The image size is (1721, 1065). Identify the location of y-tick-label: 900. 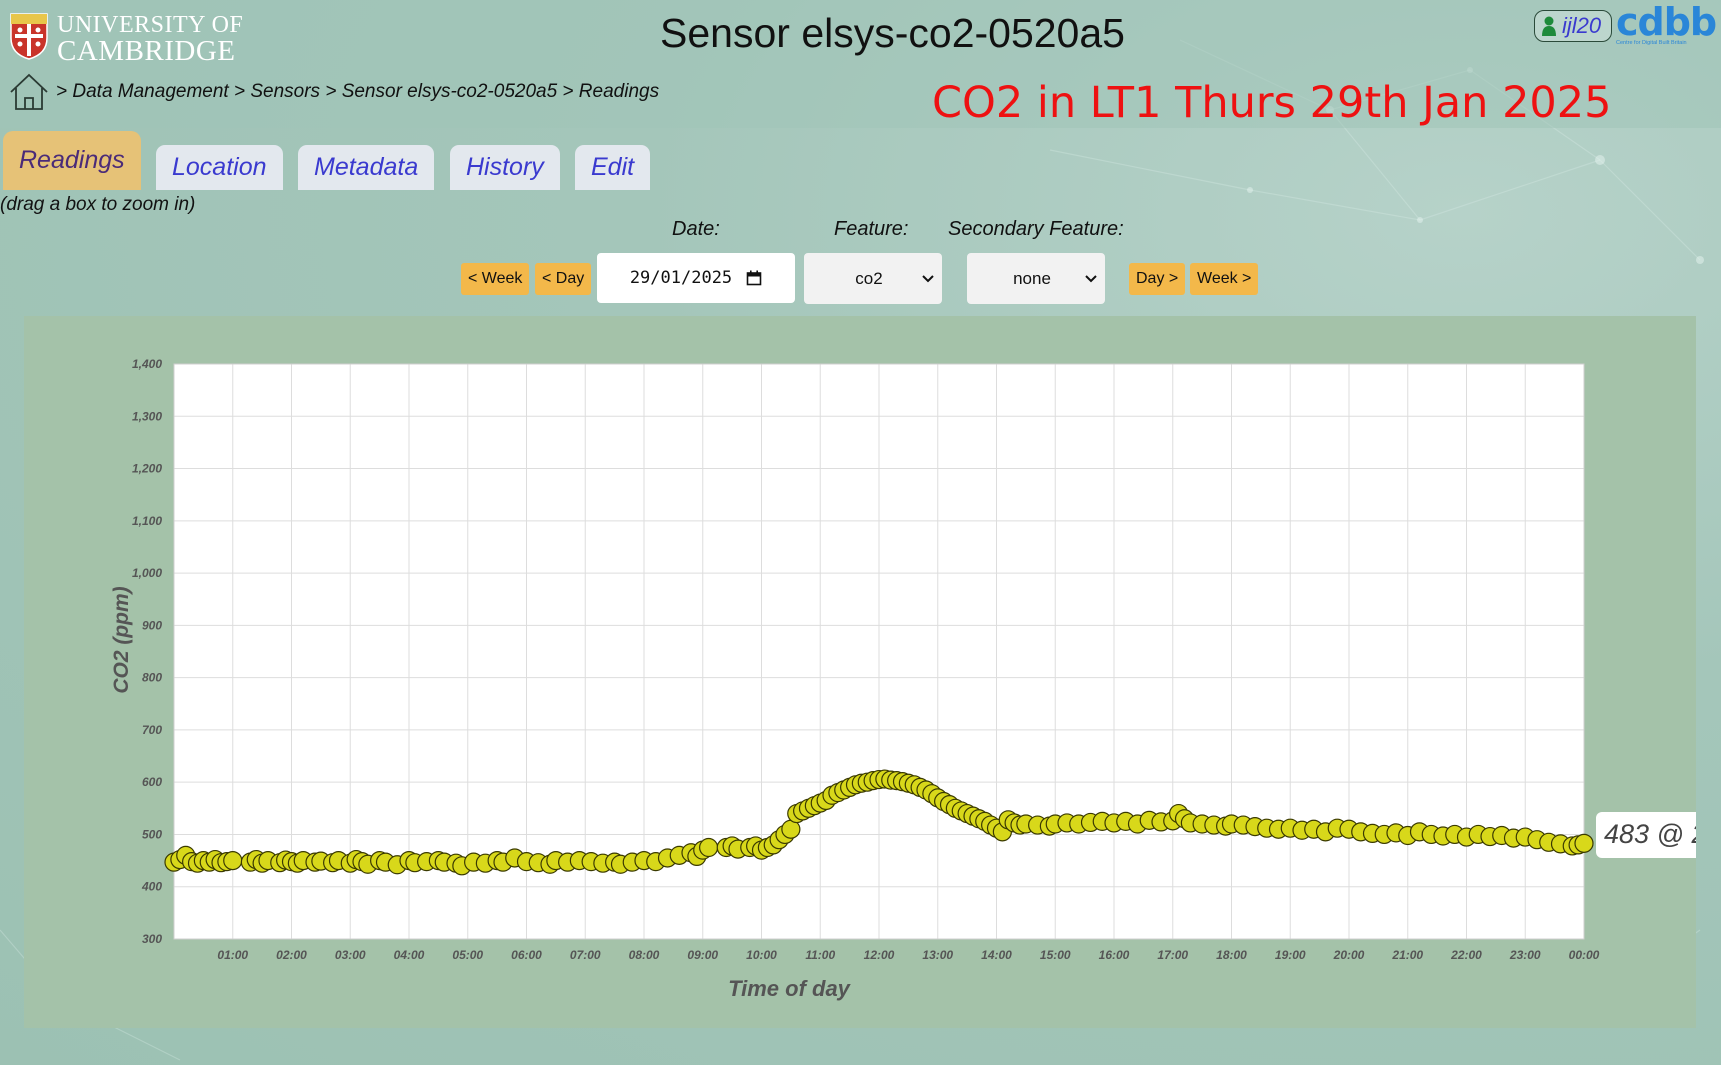
(152, 625).